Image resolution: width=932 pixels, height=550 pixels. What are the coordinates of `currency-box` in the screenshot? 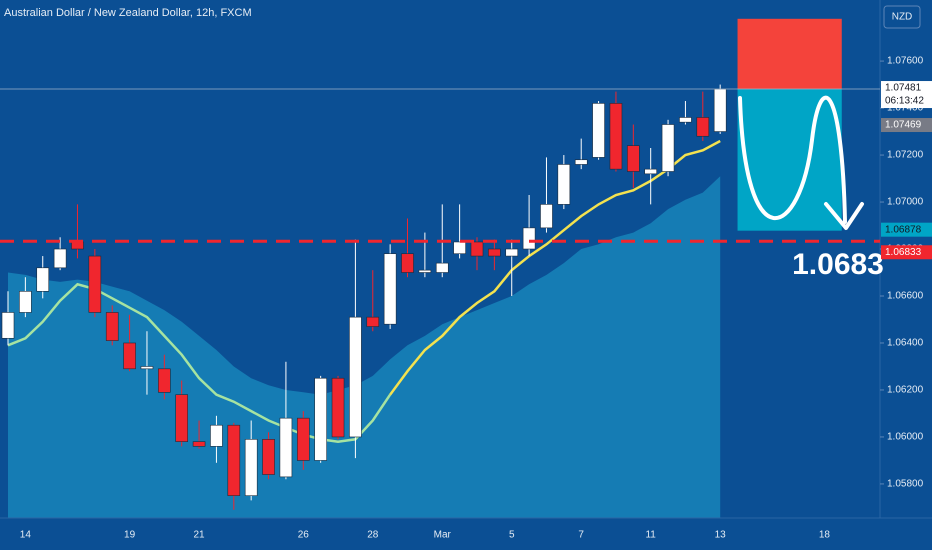 It's located at (902, 17).